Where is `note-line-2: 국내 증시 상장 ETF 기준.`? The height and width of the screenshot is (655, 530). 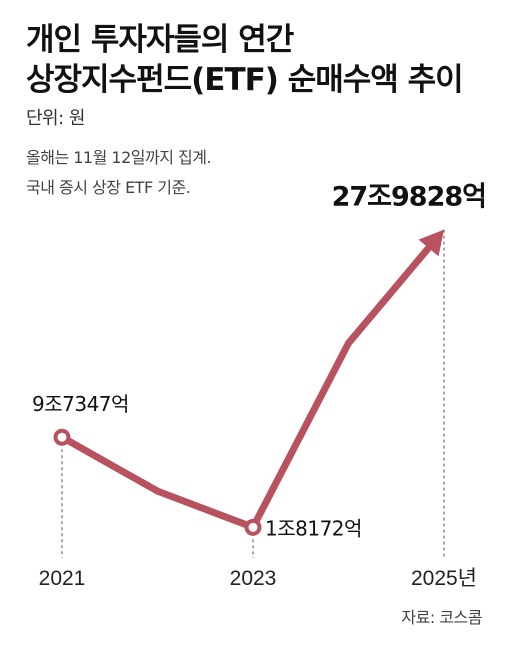 note-line-2: 국내 증시 상장 ETF 기준. is located at coordinates (108, 187).